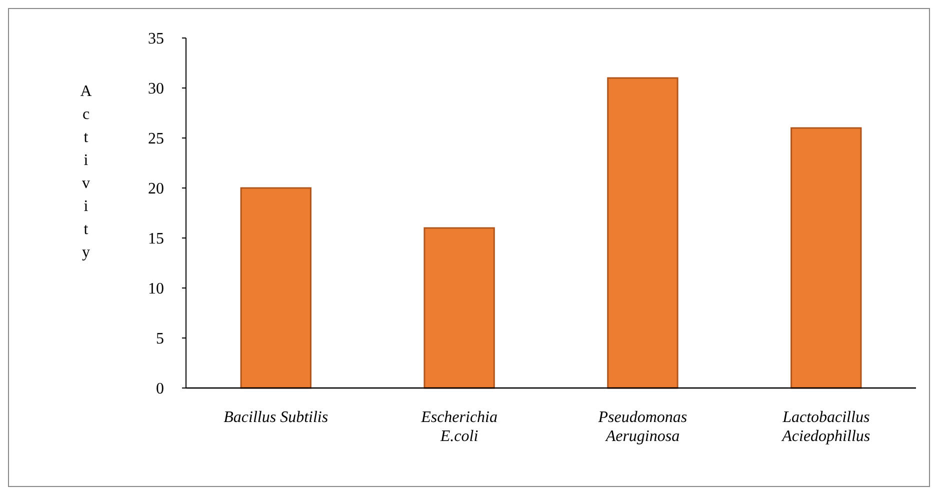  What do you see at coordinates (156, 189) in the screenshot?
I see `y-tick-label: 20` at bounding box center [156, 189].